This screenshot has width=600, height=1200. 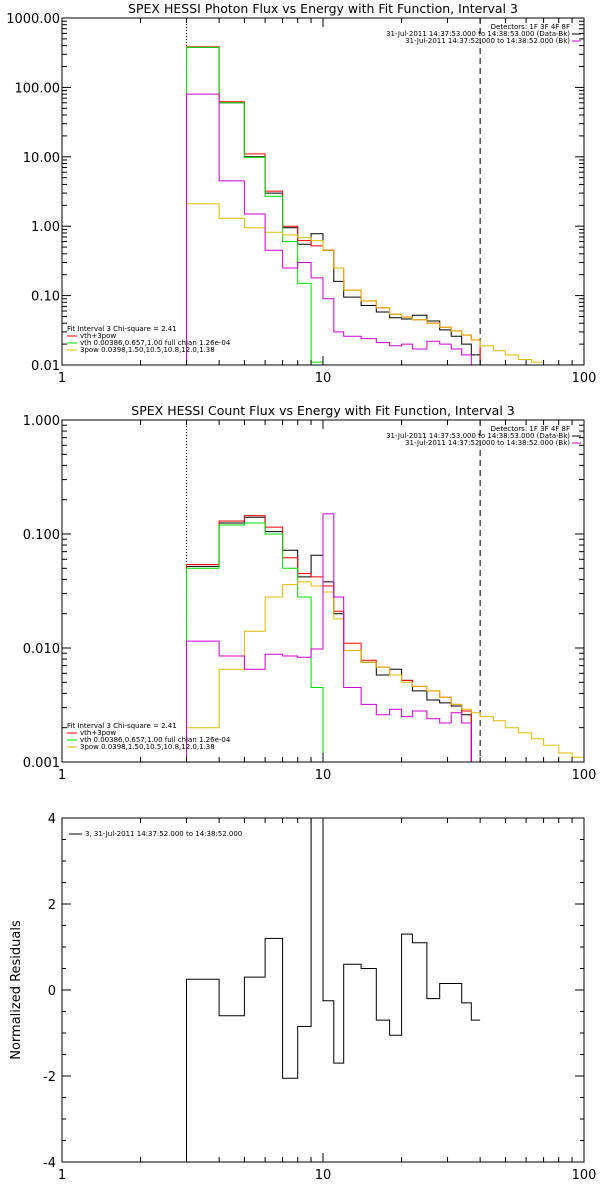 I want to click on y-tick-label: 1000.00, so click(x=33, y=19).